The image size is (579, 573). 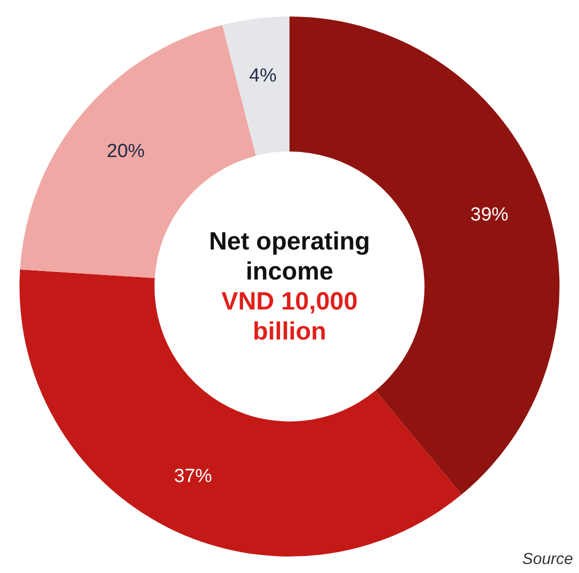 What do you see at coordinates (289, 317) in the screenshot?
I see `text: VND 10,000 billion` at bounding box center [289, 317].